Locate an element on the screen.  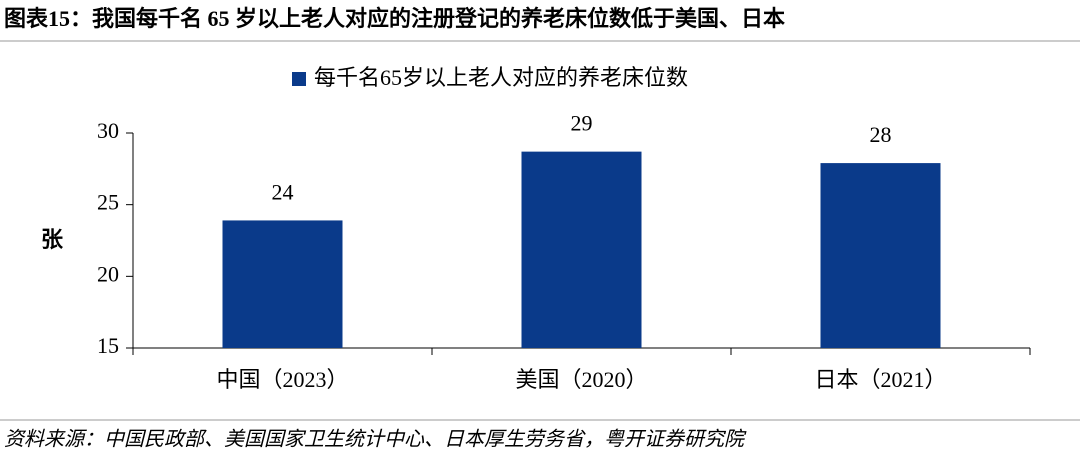
data-label: 24 is located at coordinates (283, 191).